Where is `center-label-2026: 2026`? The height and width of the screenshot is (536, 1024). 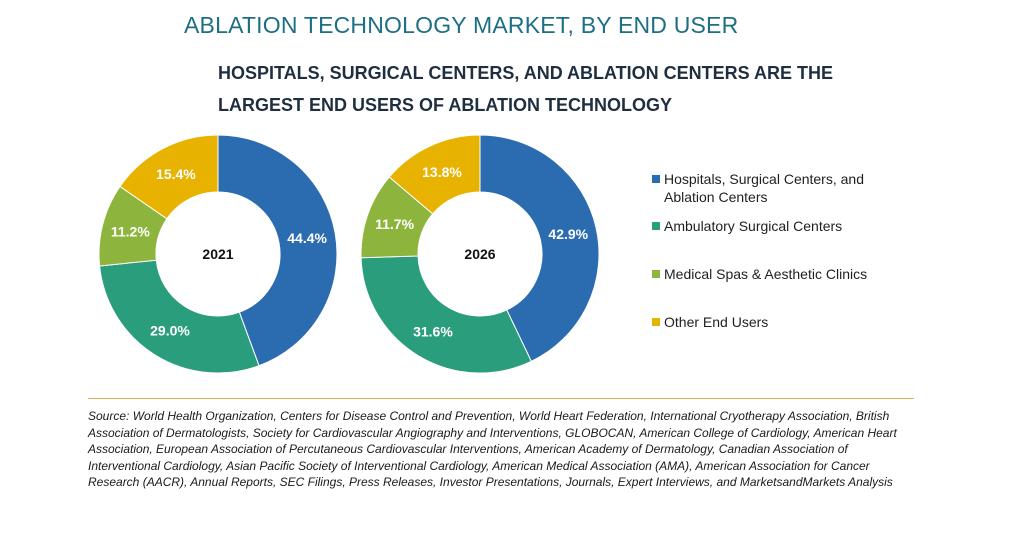
center-label-2026: 2026 is located at coordinates (479, 254).